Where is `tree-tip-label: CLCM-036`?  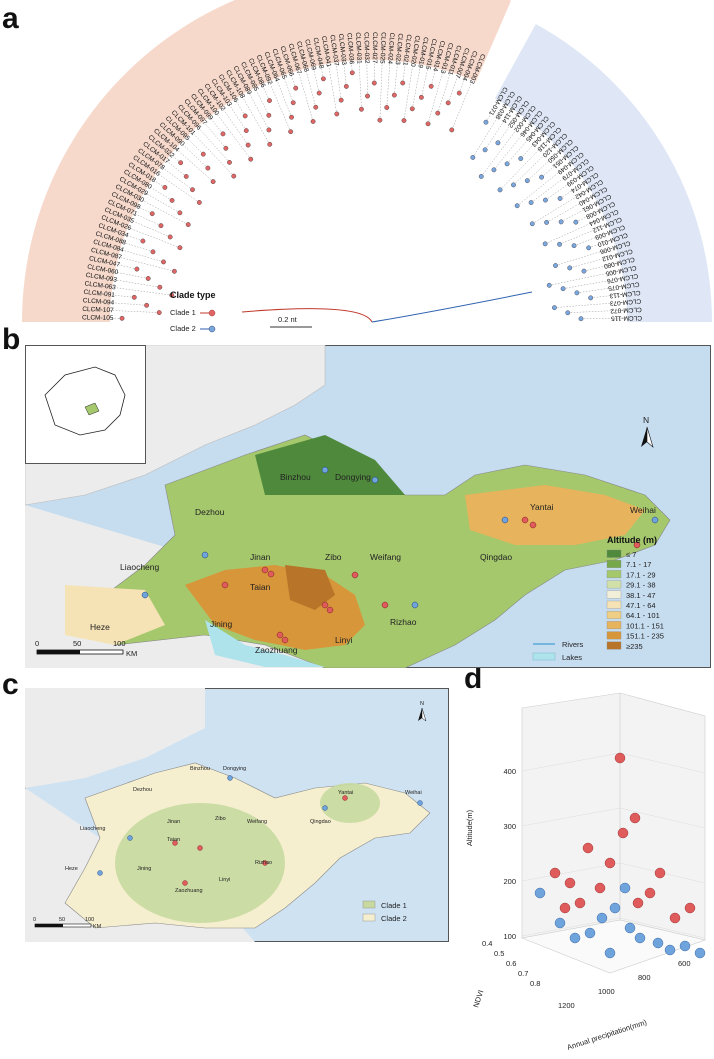 tree-tip-label: CLCM-036 is located at coordinates (349, 49).